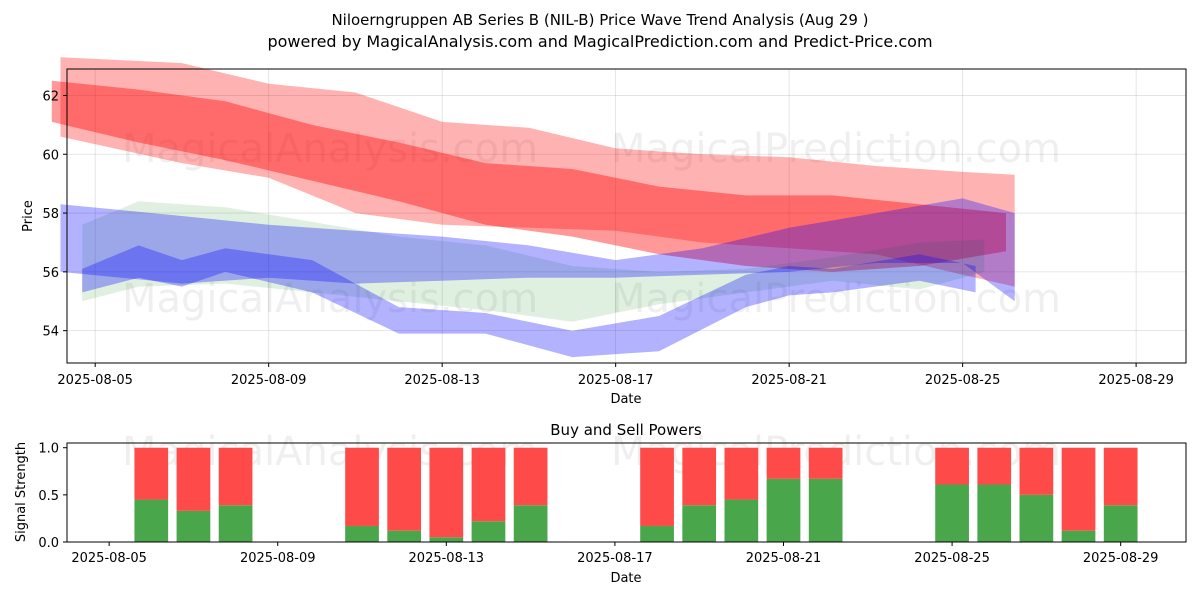 The image size is (1200, 604). Describe the element at coordinates (50, 214) in the screenshot. I see `top-y-tick-label: 58` at that location.